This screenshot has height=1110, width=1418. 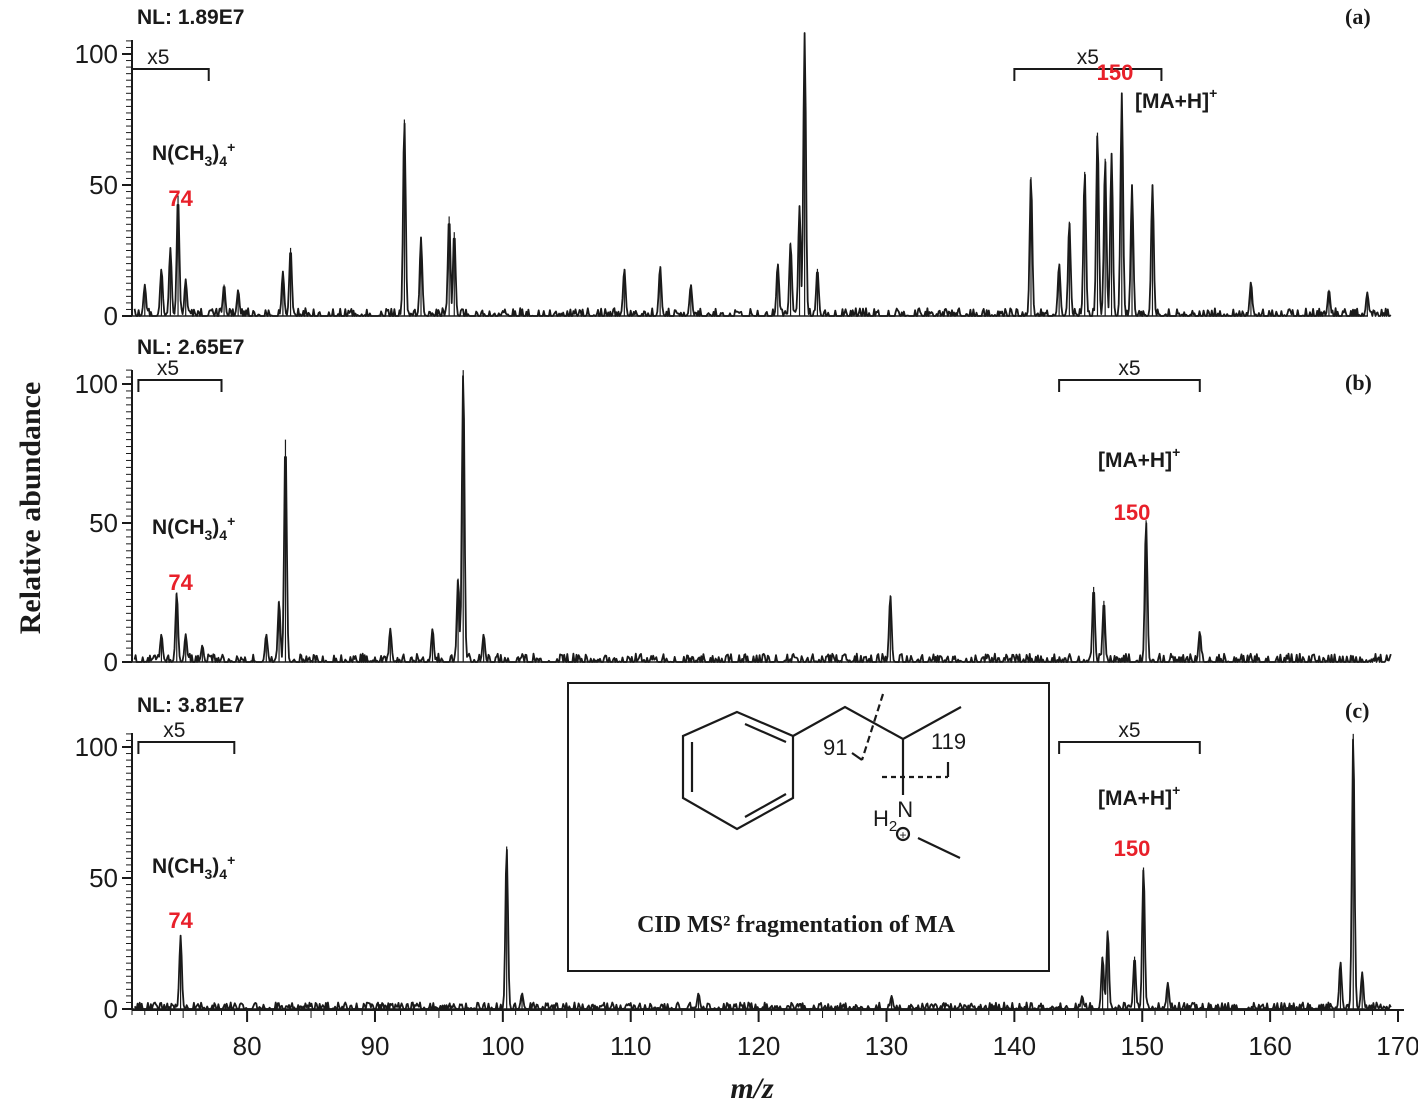 I want to click on structure-inset: 91 119 H2N + CID MS² fragmentation of MA, so click(x=808, y=827).